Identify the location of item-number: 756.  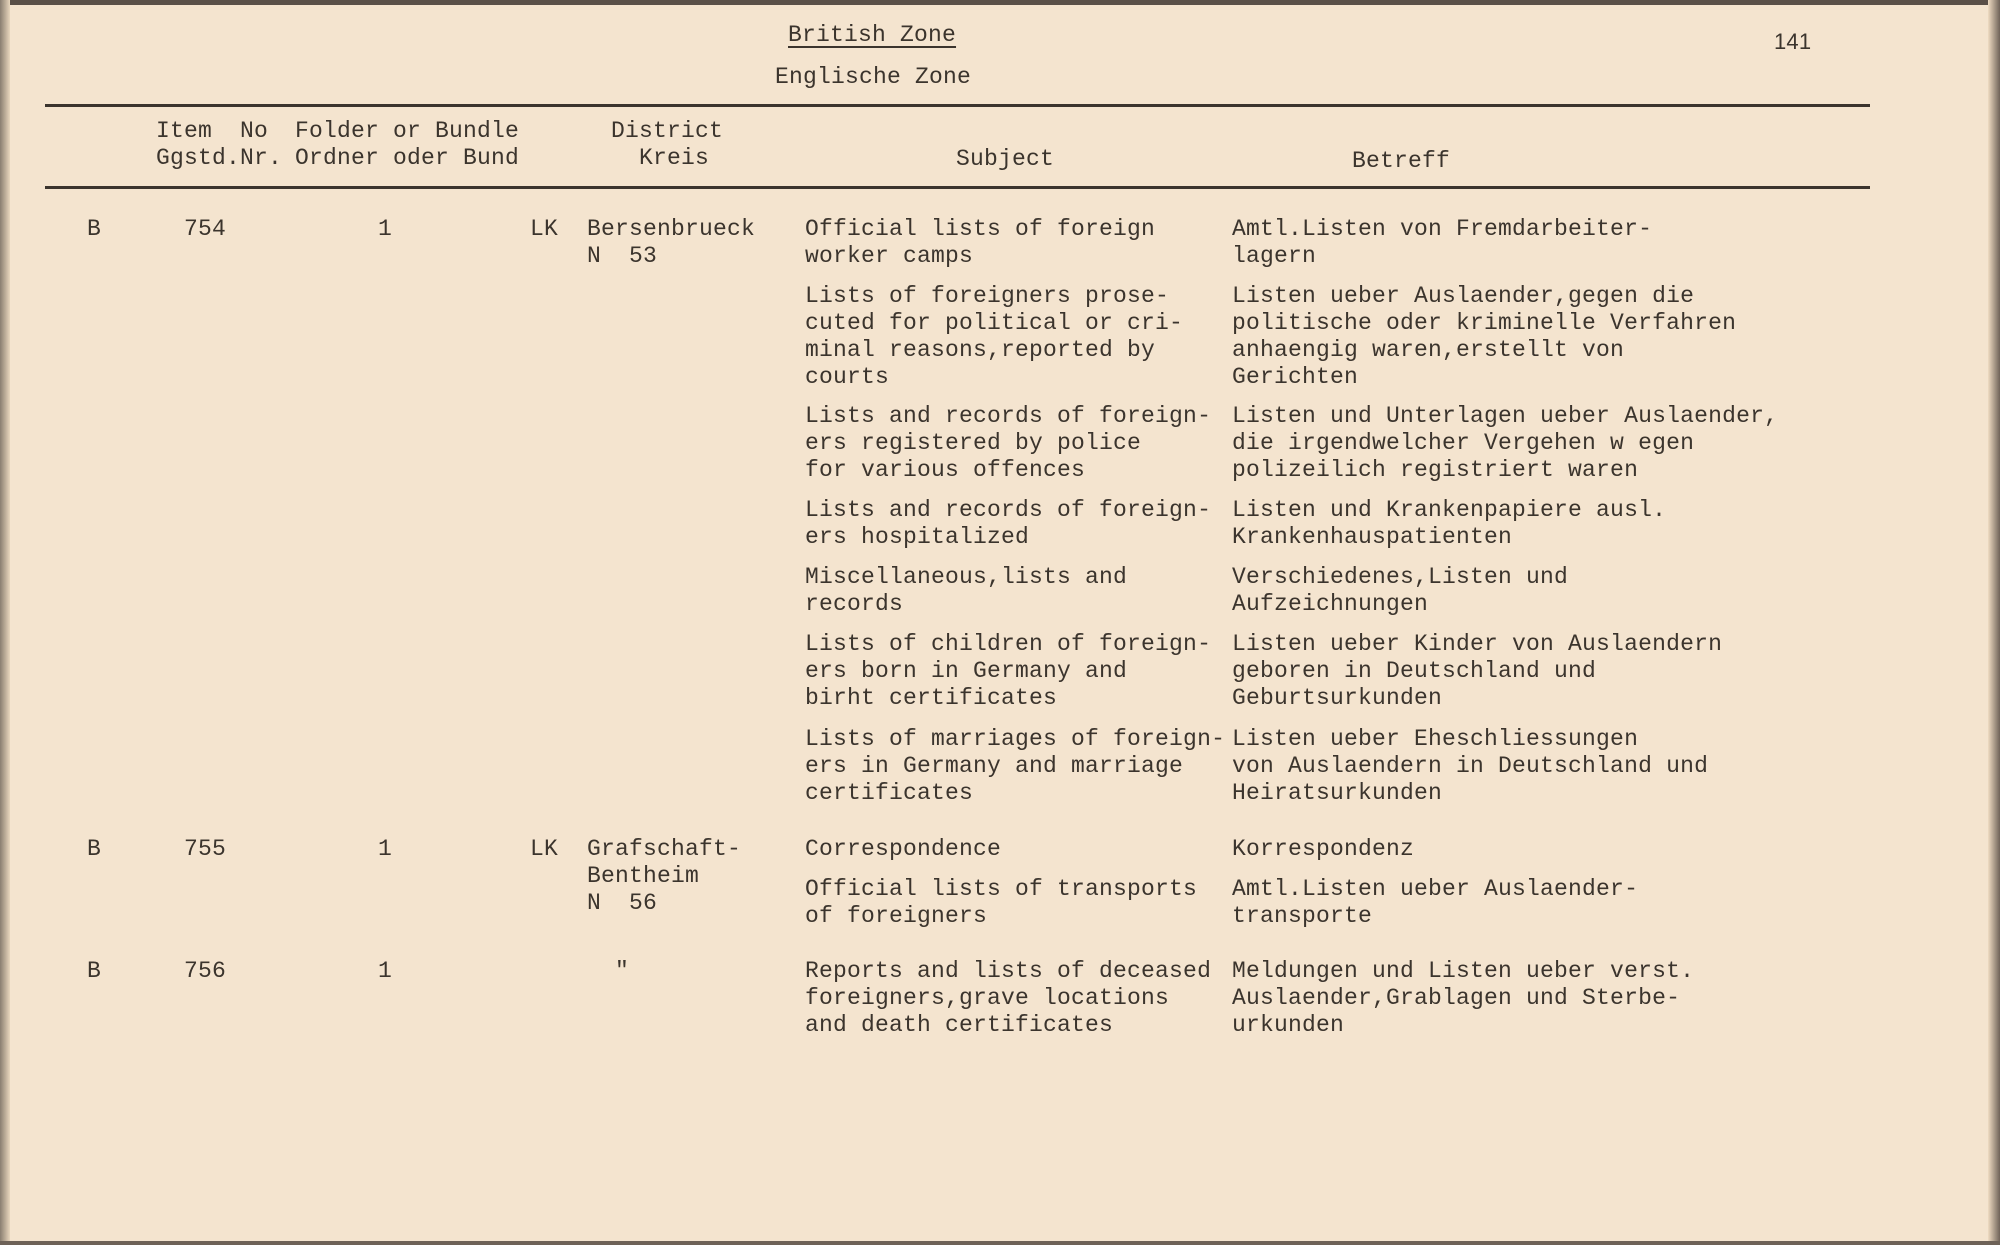
(205, 971).